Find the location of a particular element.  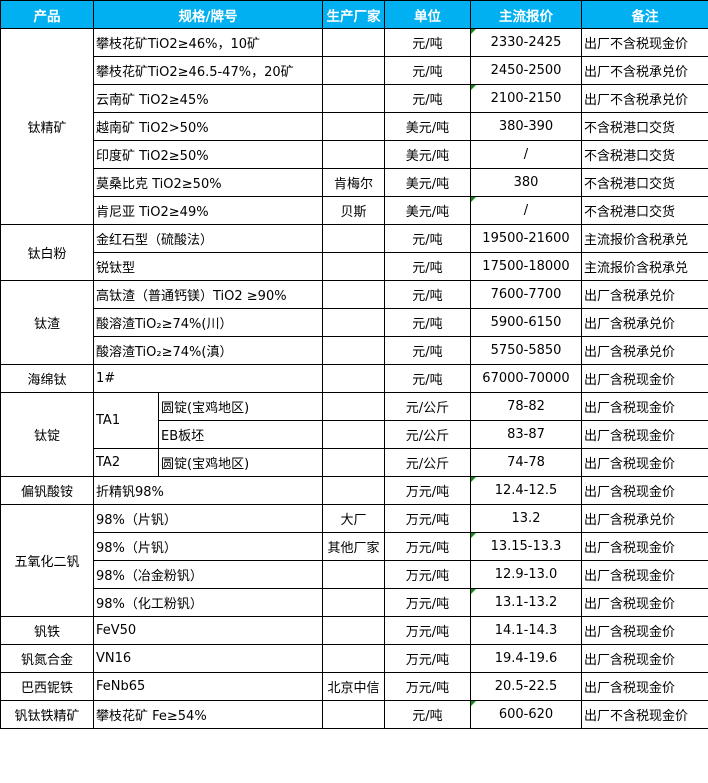

maker-cell: 贝斯 is located at coordinates (353, 210).